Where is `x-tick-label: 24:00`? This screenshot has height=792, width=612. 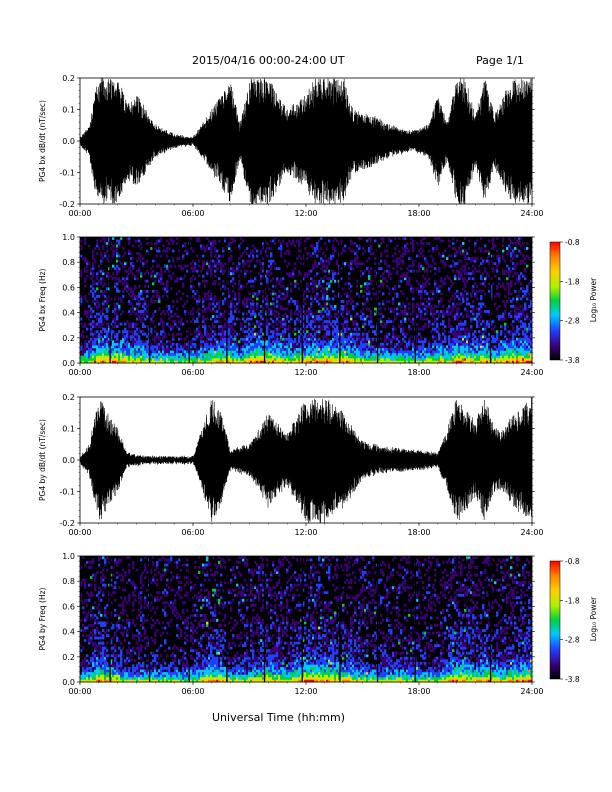
x-tick-label: 24:00 is located at coordinates (531, 213).